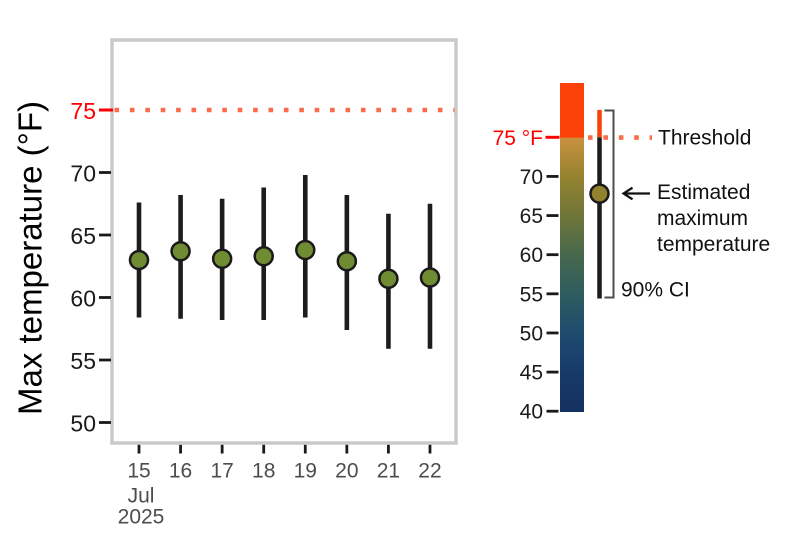  I want to click on x-tick-label: 21, so click(388, 471).